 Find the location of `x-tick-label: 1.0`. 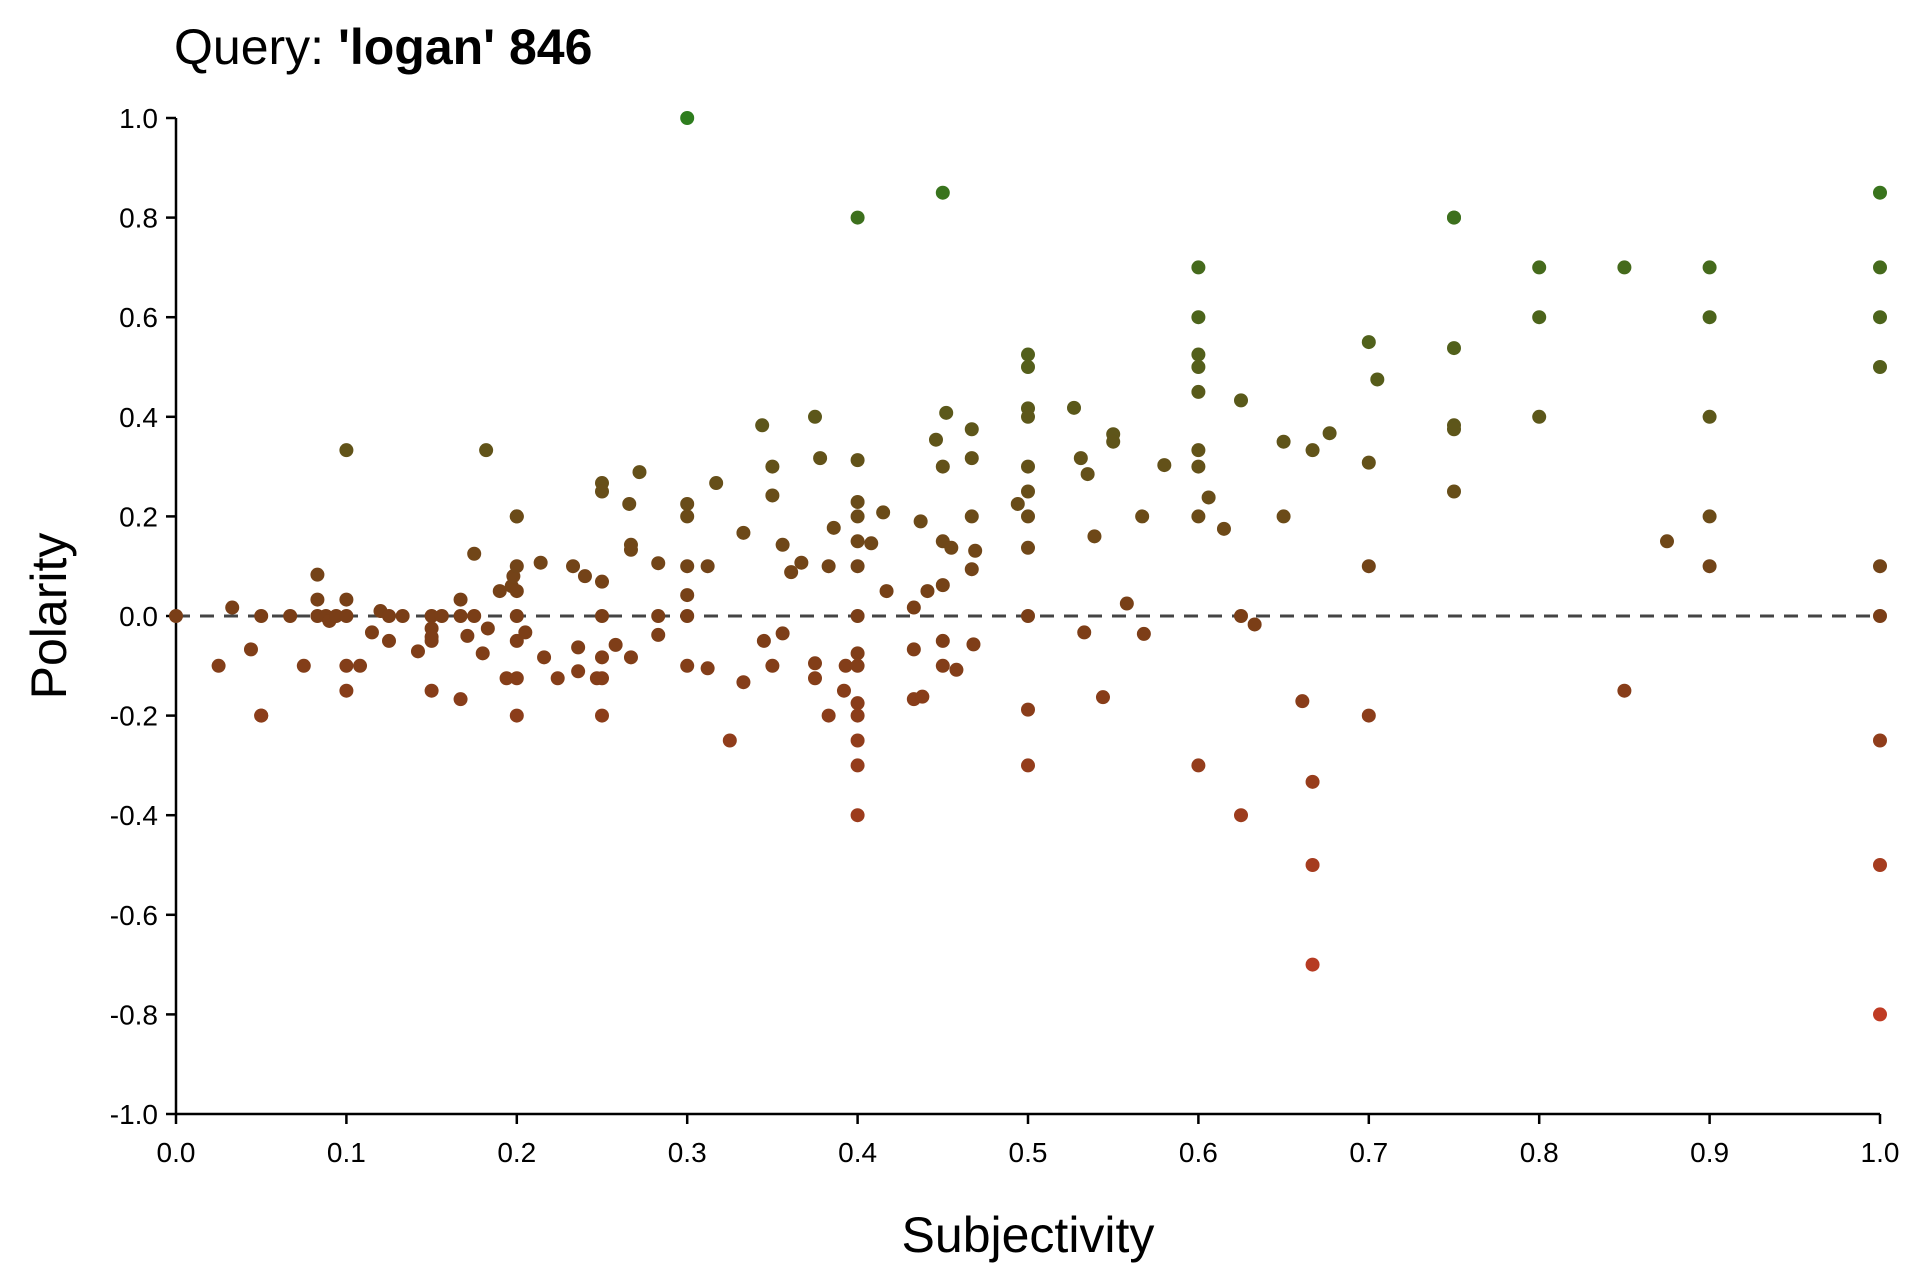

x-tick-label: 1.0 is located at coordinates (1880, 1152).